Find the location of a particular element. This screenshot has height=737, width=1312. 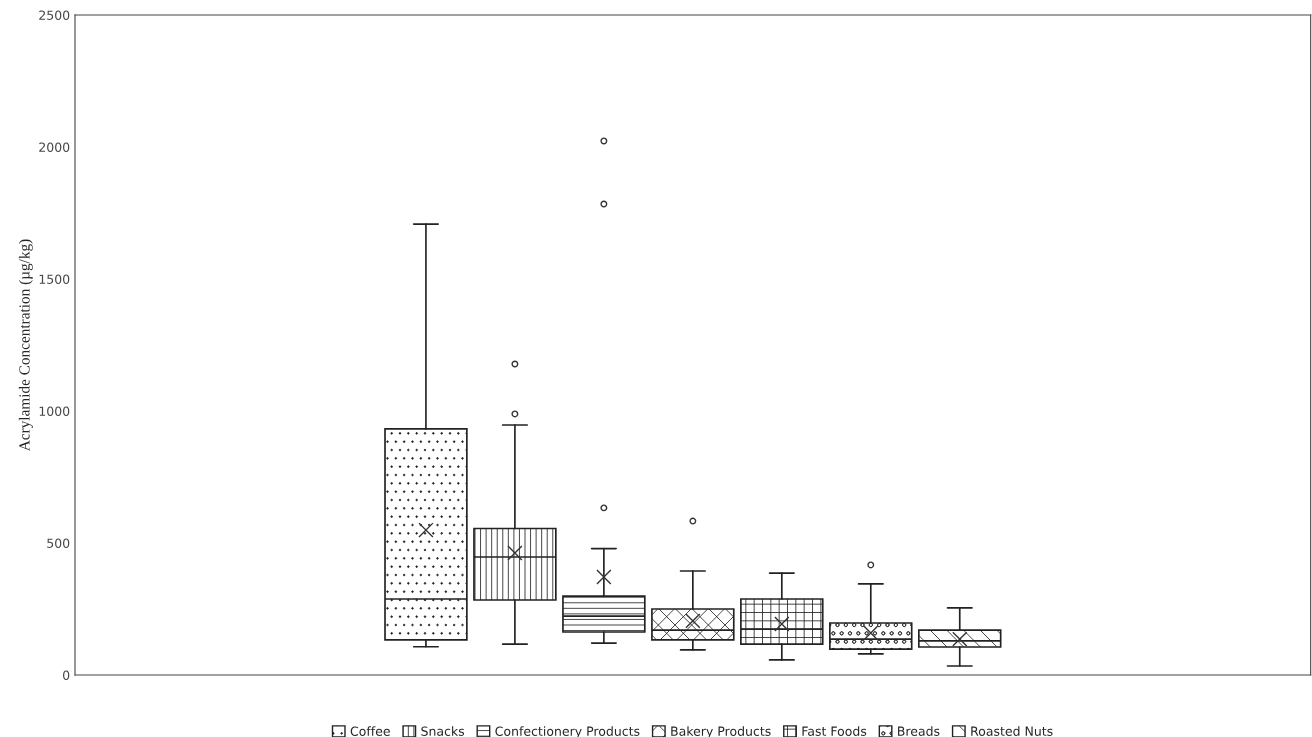

legend-label: Fast Foods is located at coordinates (834, 731).